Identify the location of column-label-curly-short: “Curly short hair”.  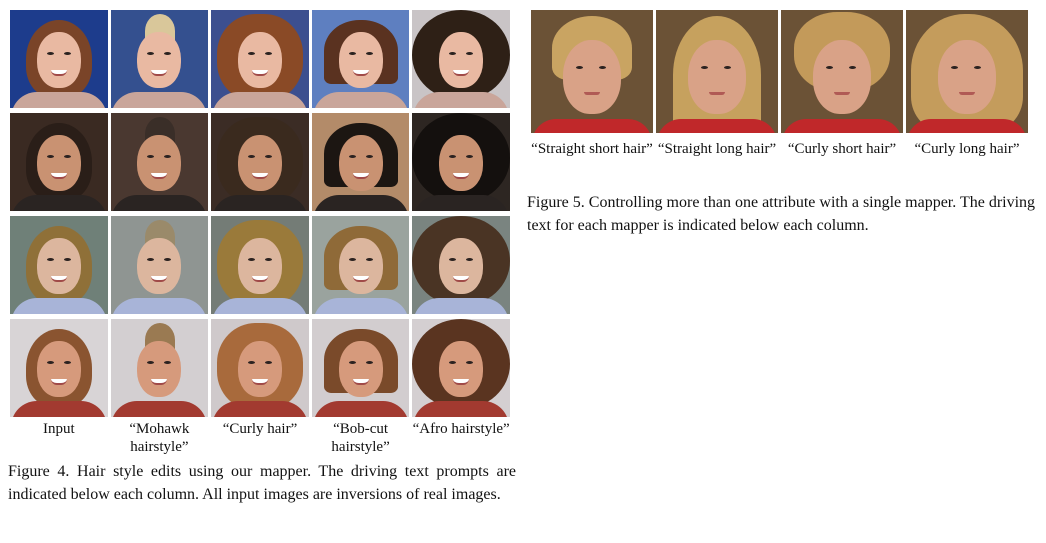
(842, 149).